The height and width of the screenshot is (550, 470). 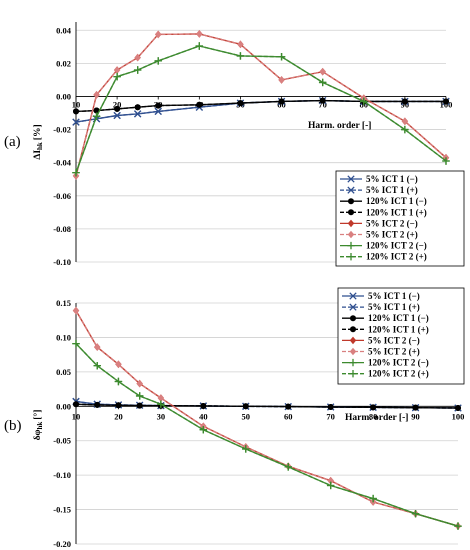 I want to click on legend-entry: 120% ICT 2 (−), so click(x=383, y=246).